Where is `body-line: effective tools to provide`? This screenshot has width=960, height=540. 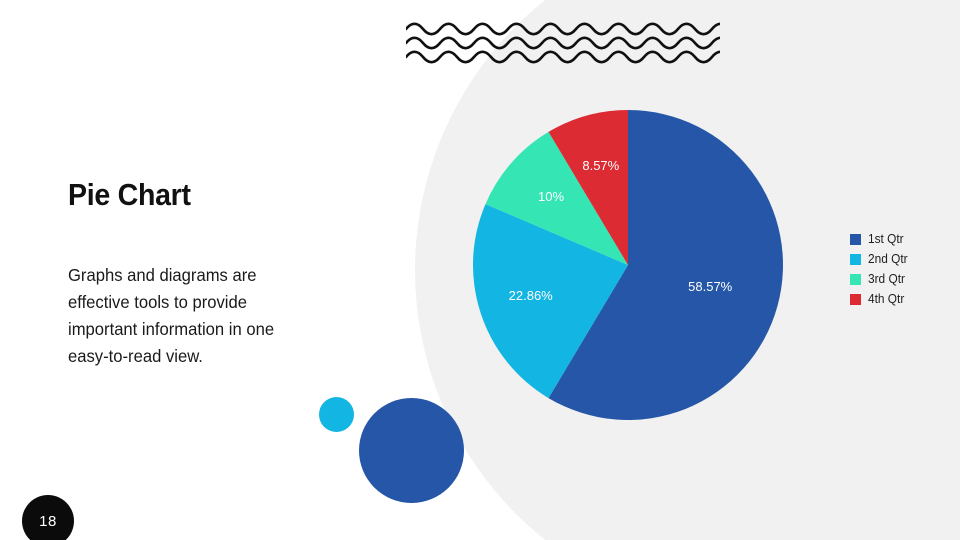 body-line: effective tools to provide is located at coordinates (157, 302).